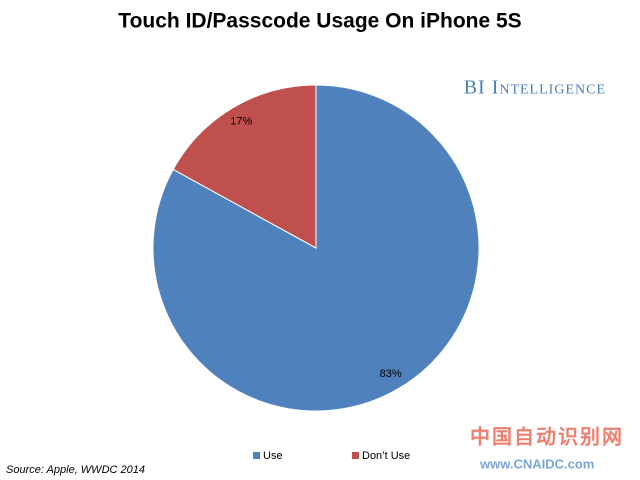 The image size is (640, 480). Describe the element at coordinates (535, 88) in the screenshot. I see `brand: BI Intelligence` at that location.